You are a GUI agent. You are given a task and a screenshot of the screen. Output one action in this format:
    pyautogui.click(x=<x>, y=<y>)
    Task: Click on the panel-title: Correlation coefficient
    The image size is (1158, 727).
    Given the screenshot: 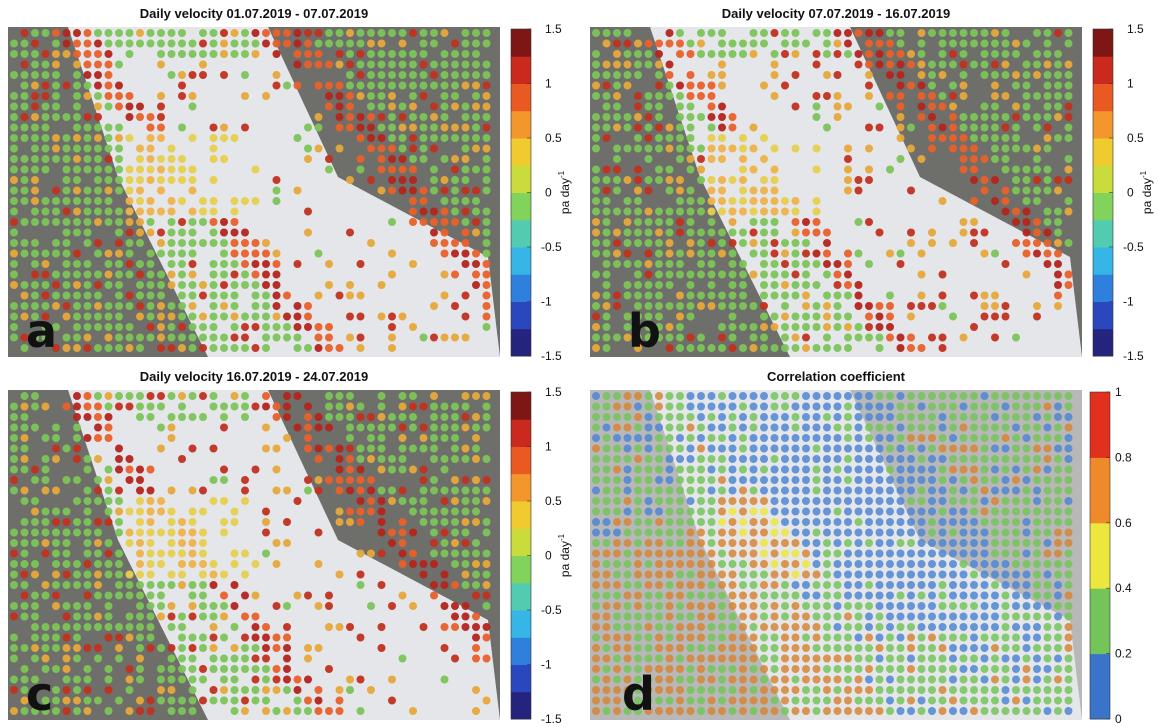 What is the action you would take?
    pyautogui.click(x=836, y=376)
    